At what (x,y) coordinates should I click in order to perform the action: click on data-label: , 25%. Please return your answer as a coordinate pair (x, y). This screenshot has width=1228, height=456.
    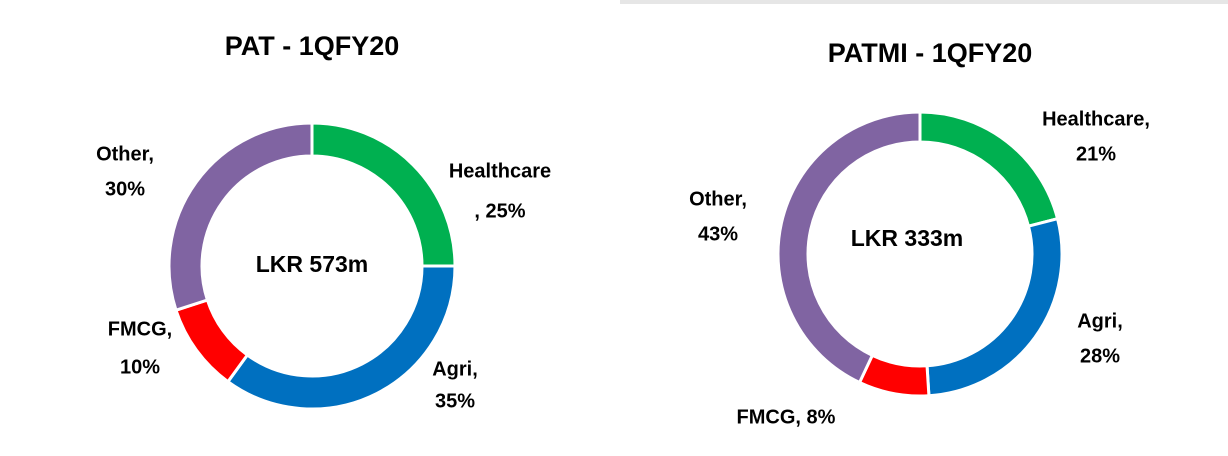
    Looking at the image, I should click on (499, 211).